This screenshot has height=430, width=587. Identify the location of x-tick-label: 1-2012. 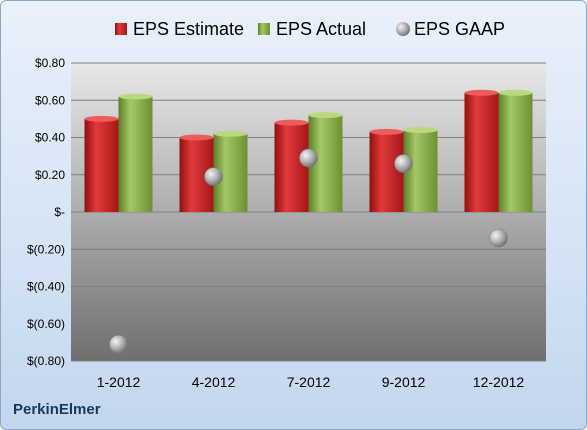
(119, 382).